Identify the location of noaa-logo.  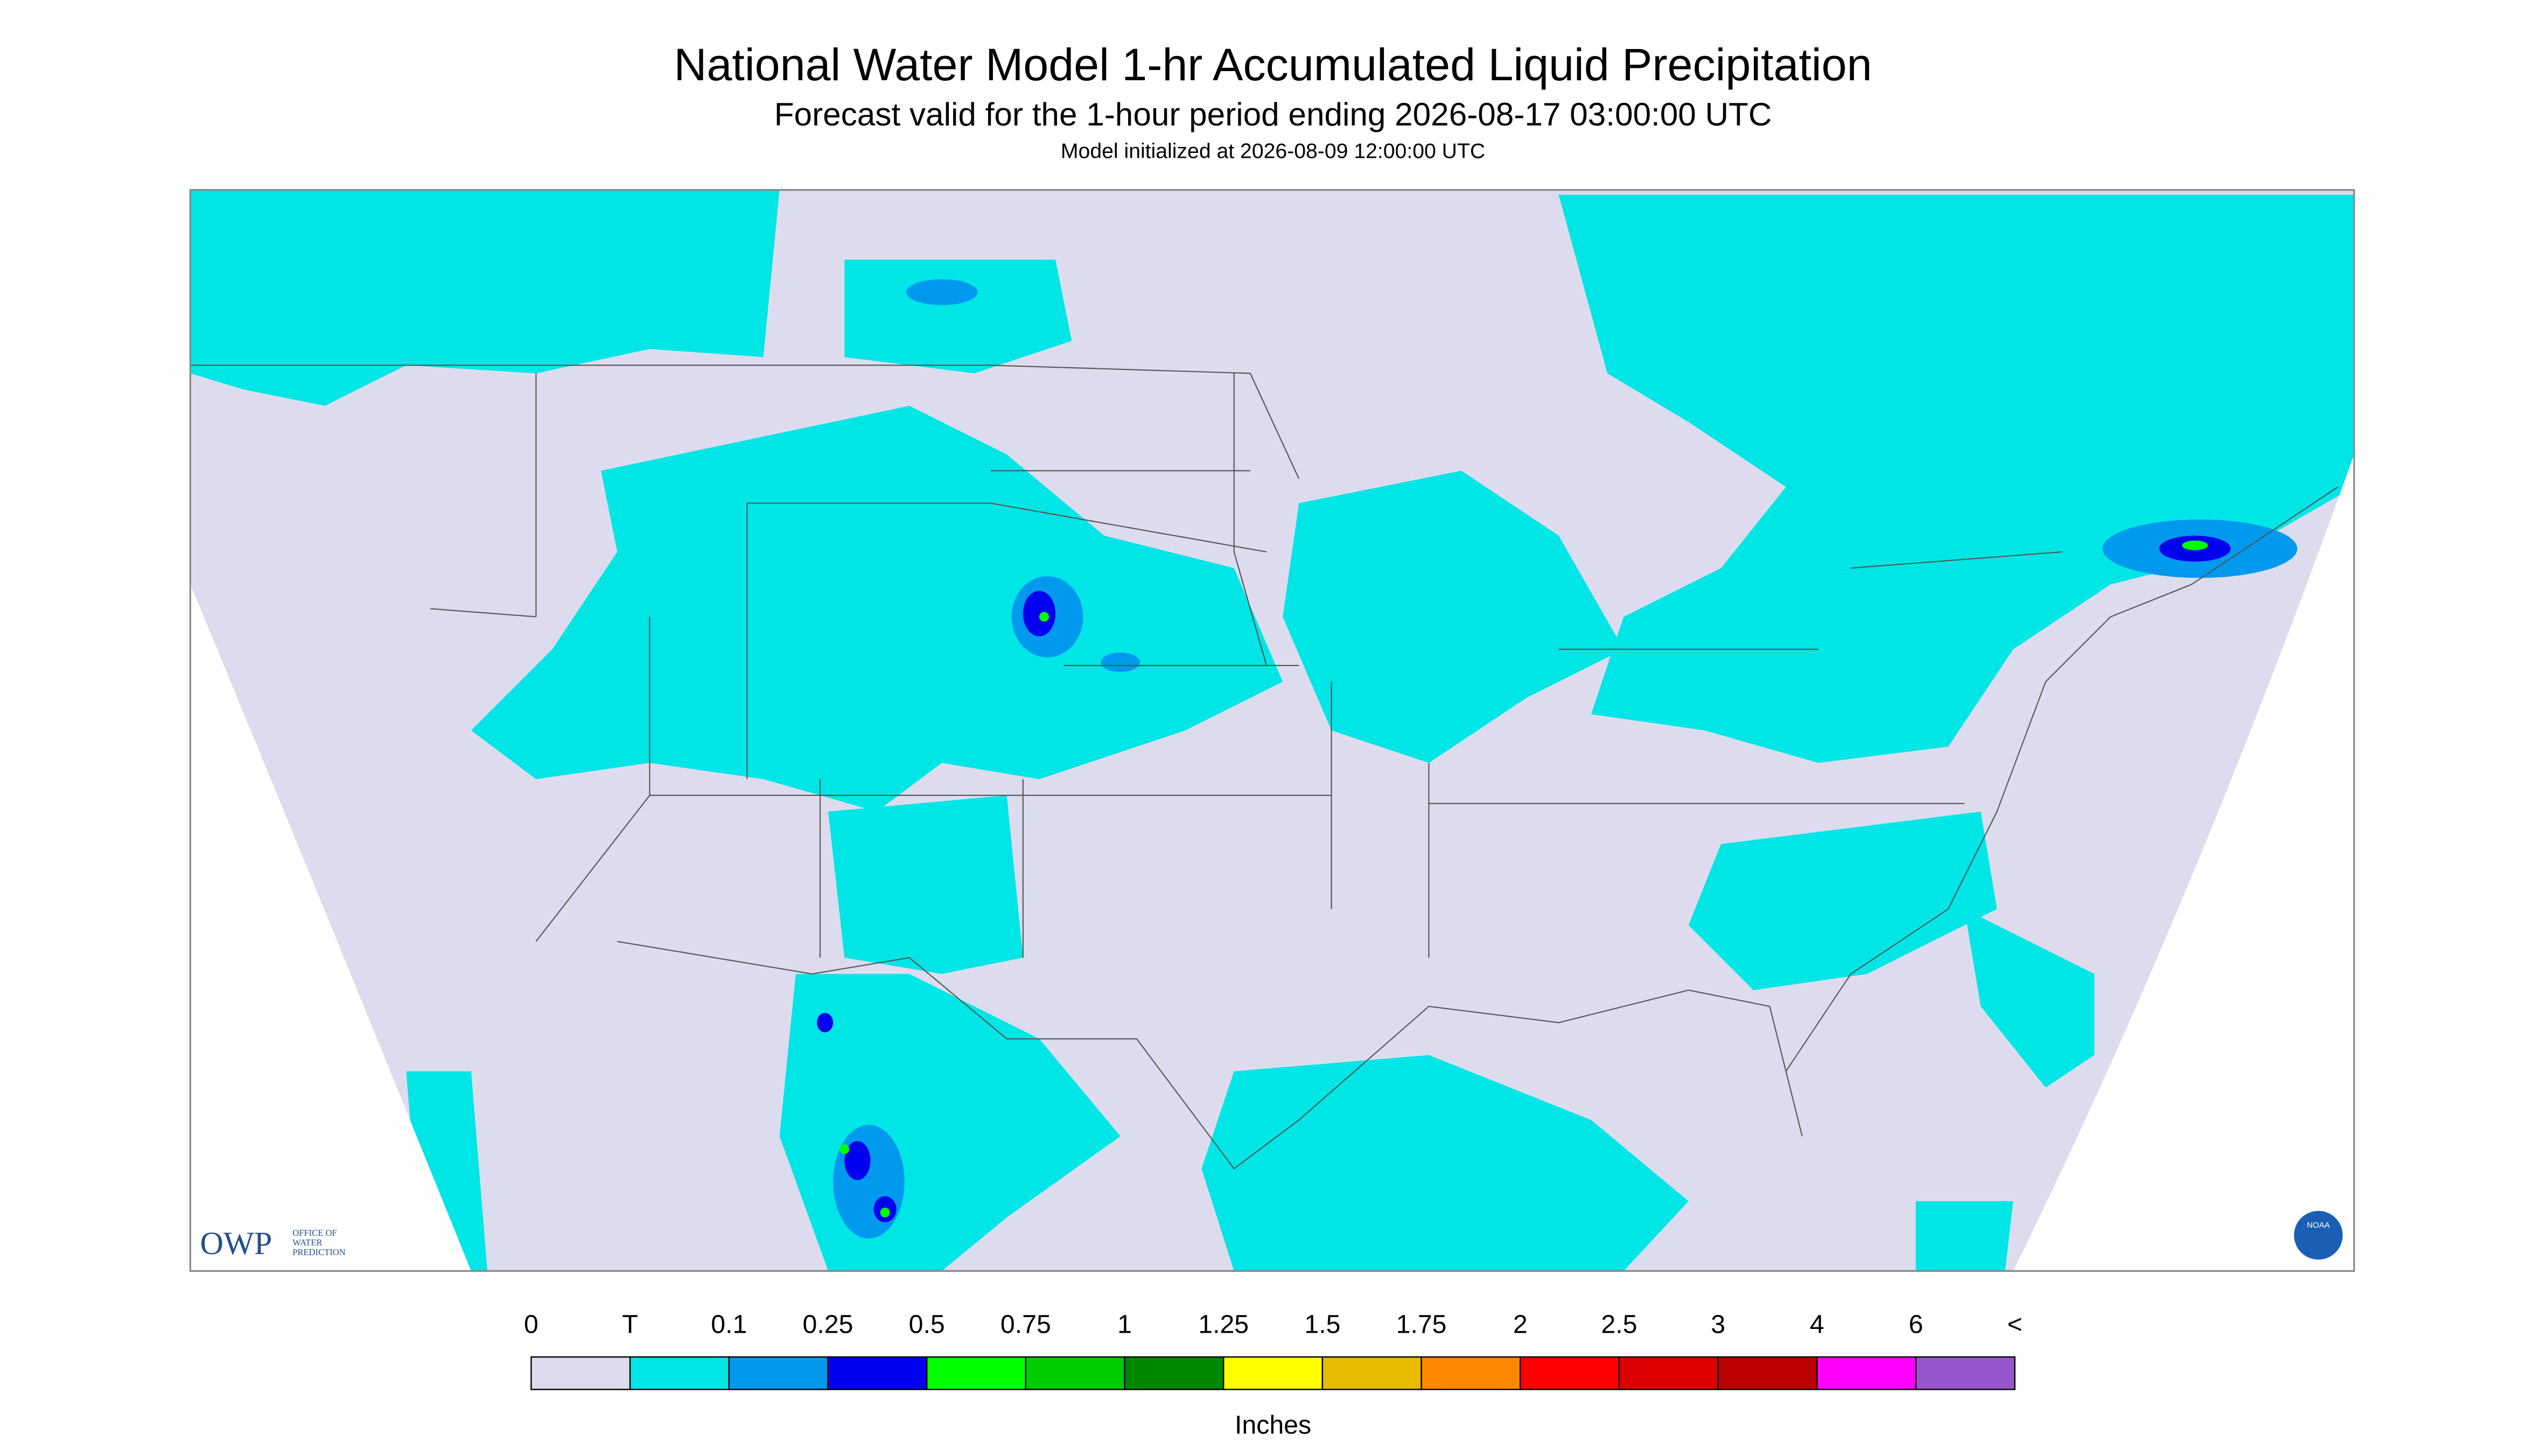
(2318, 1235).